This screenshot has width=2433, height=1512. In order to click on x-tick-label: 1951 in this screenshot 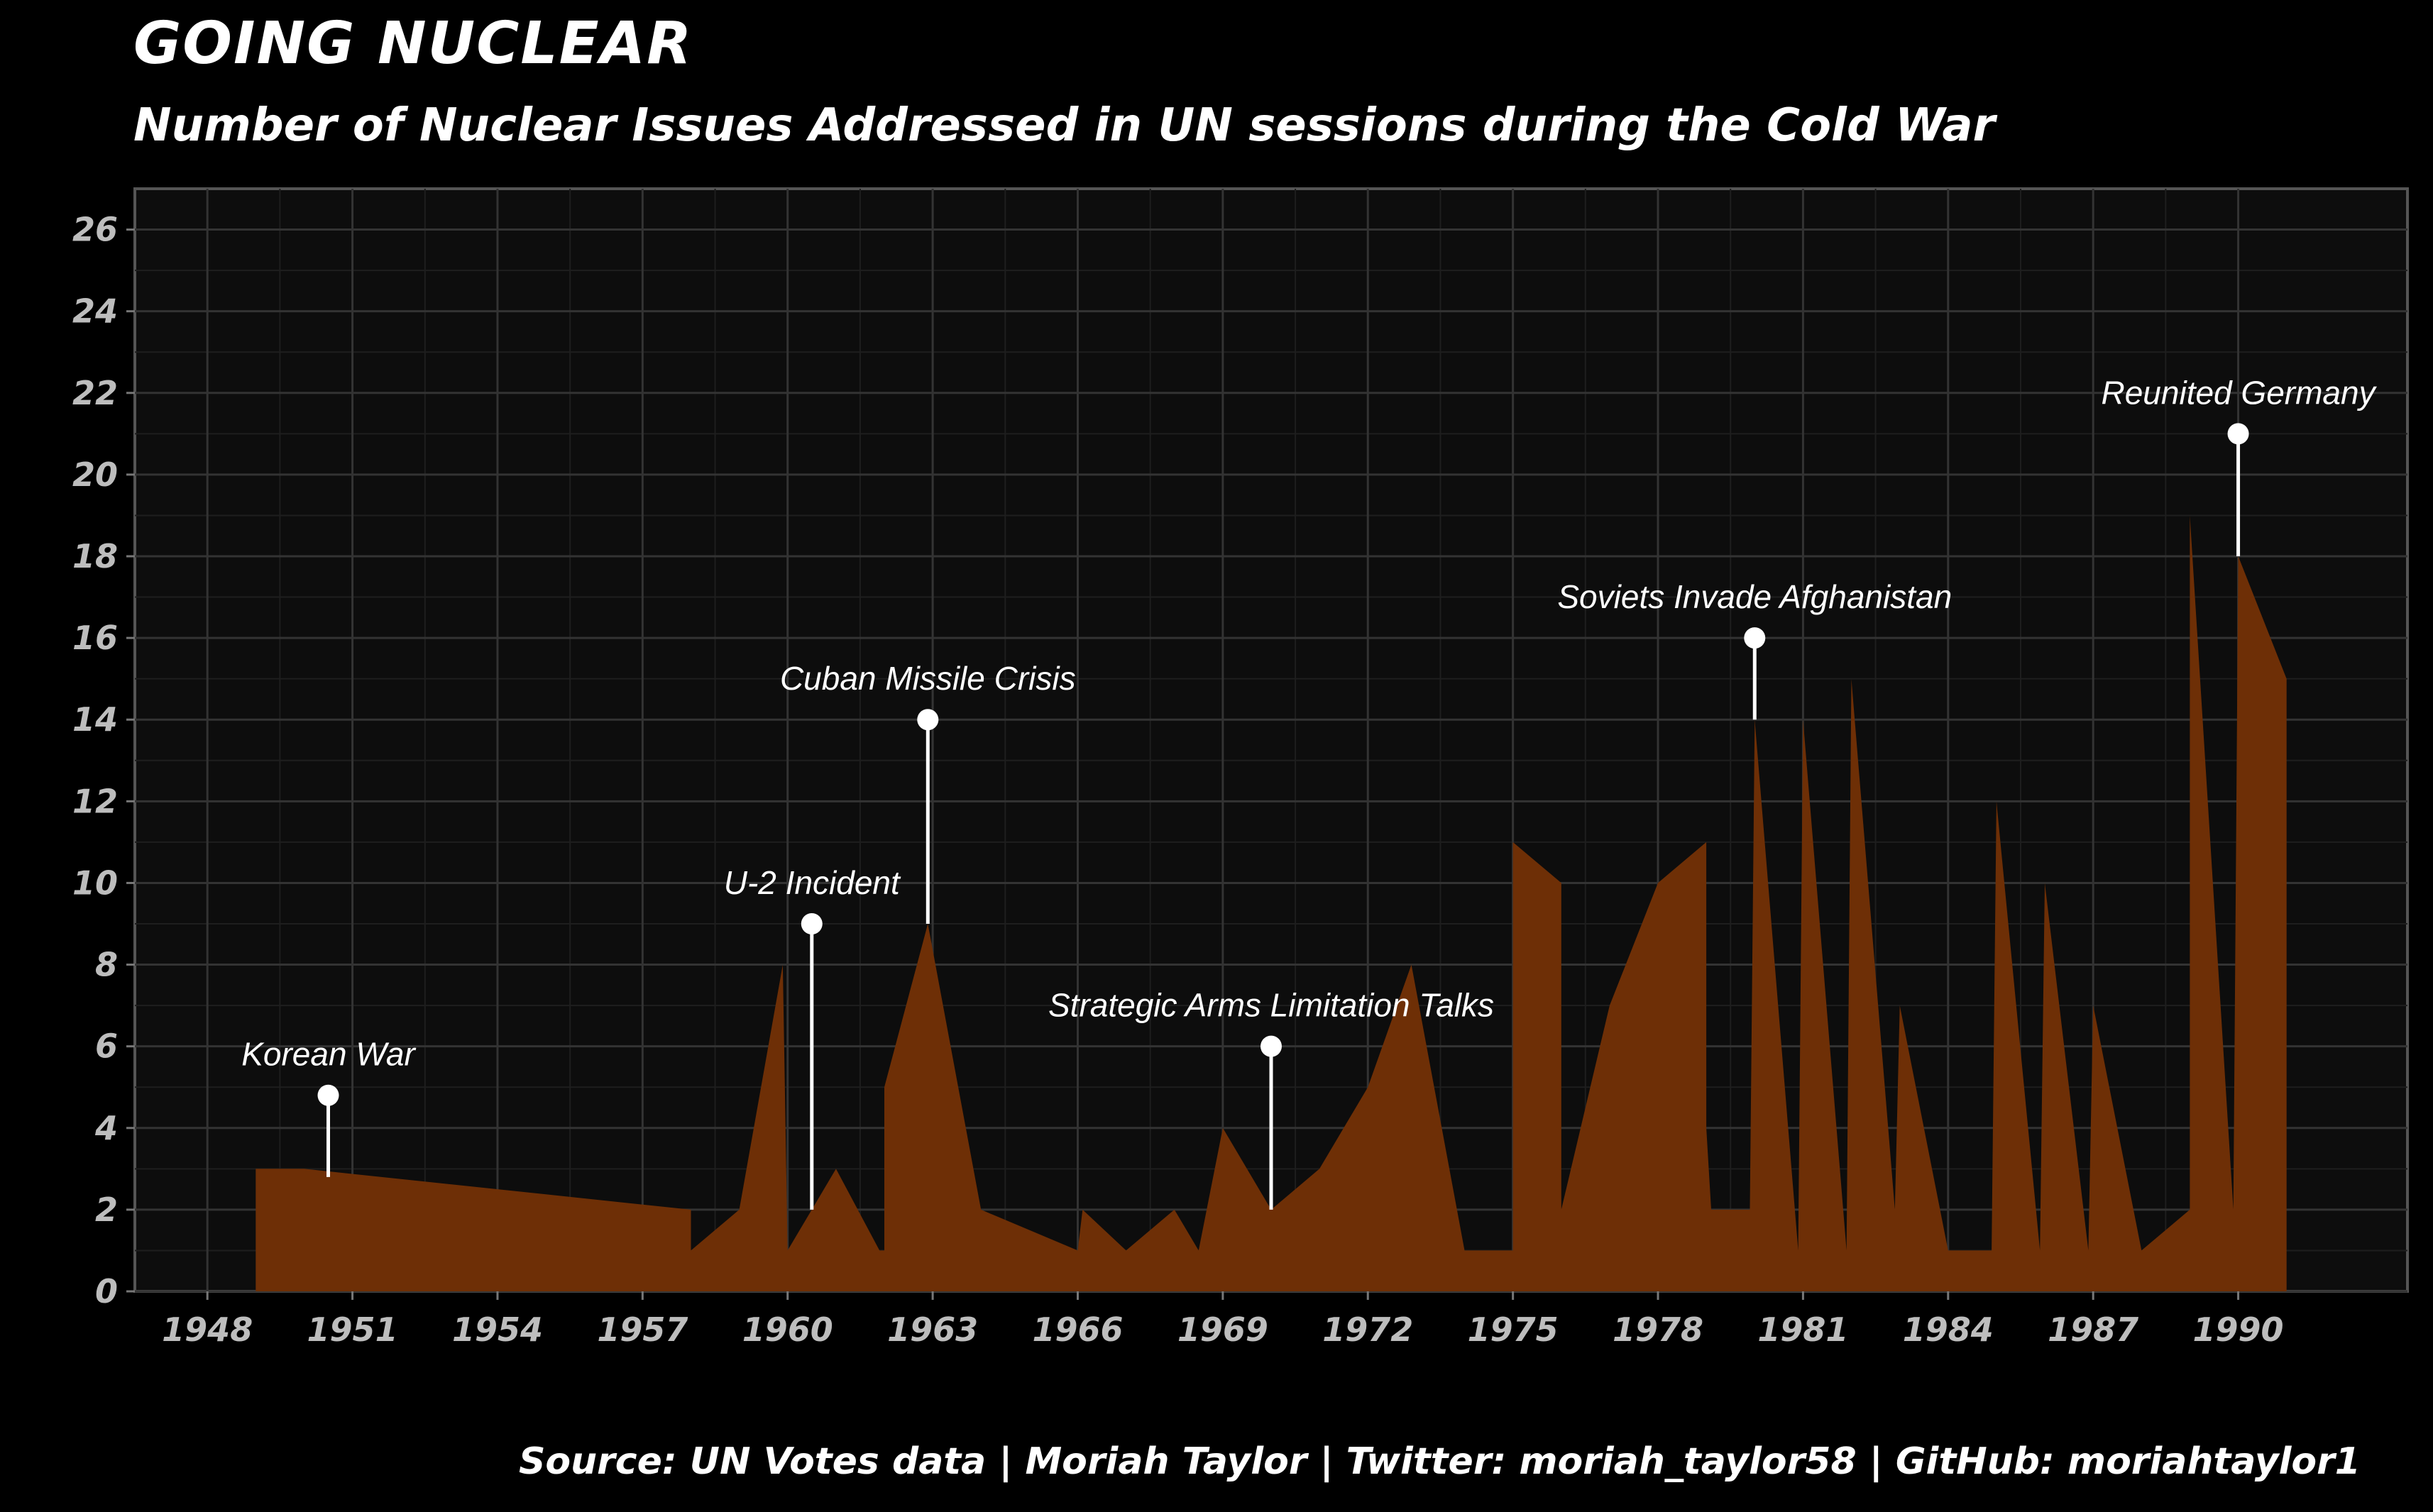, I will do `click(352, 1329)`.